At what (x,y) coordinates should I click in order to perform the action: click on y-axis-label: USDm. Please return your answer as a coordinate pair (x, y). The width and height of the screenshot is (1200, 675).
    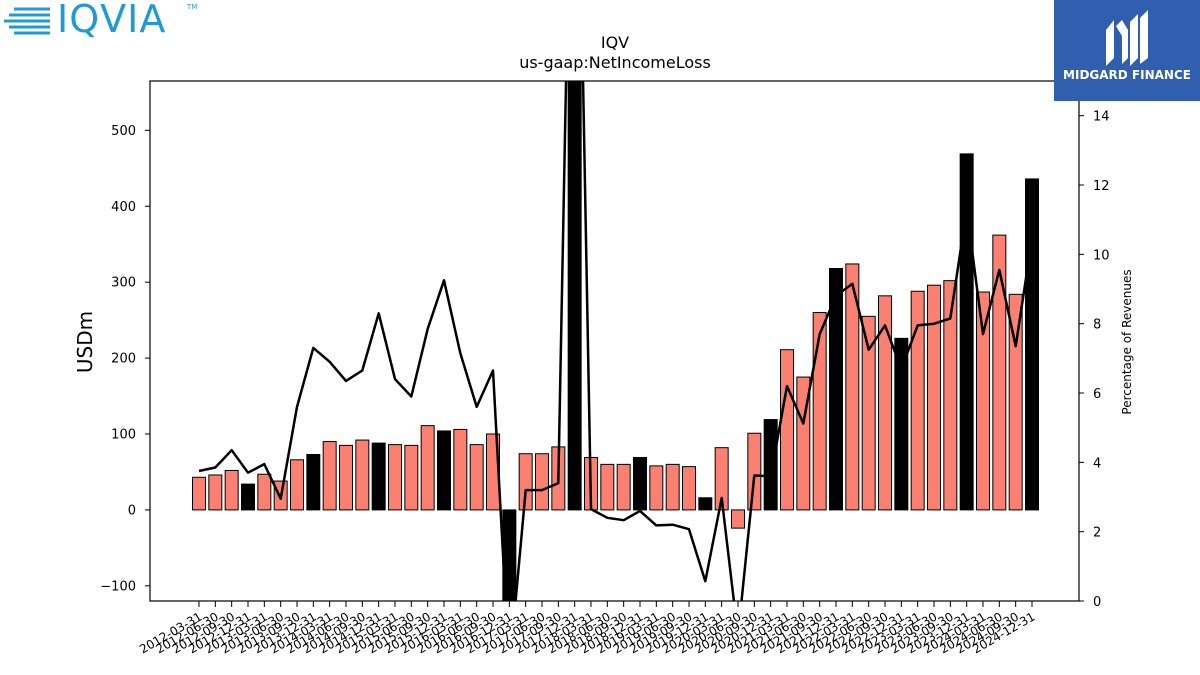
    Looking at the image, I should click on (85, 342).